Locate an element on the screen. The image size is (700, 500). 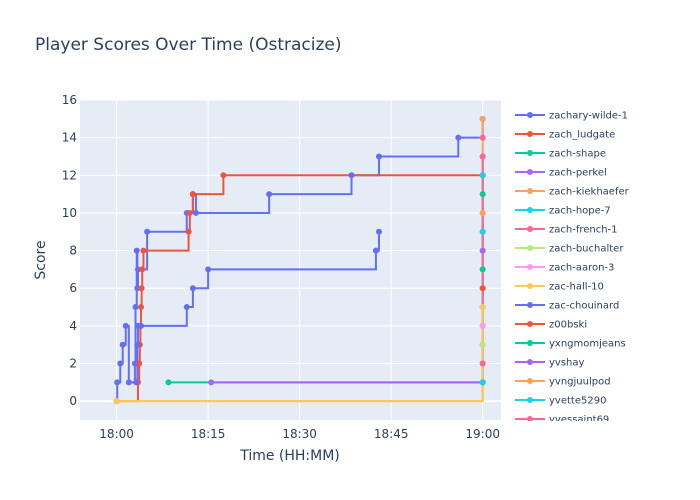
legend-item: yvngjuulpod is located at coordinates (563, 382).